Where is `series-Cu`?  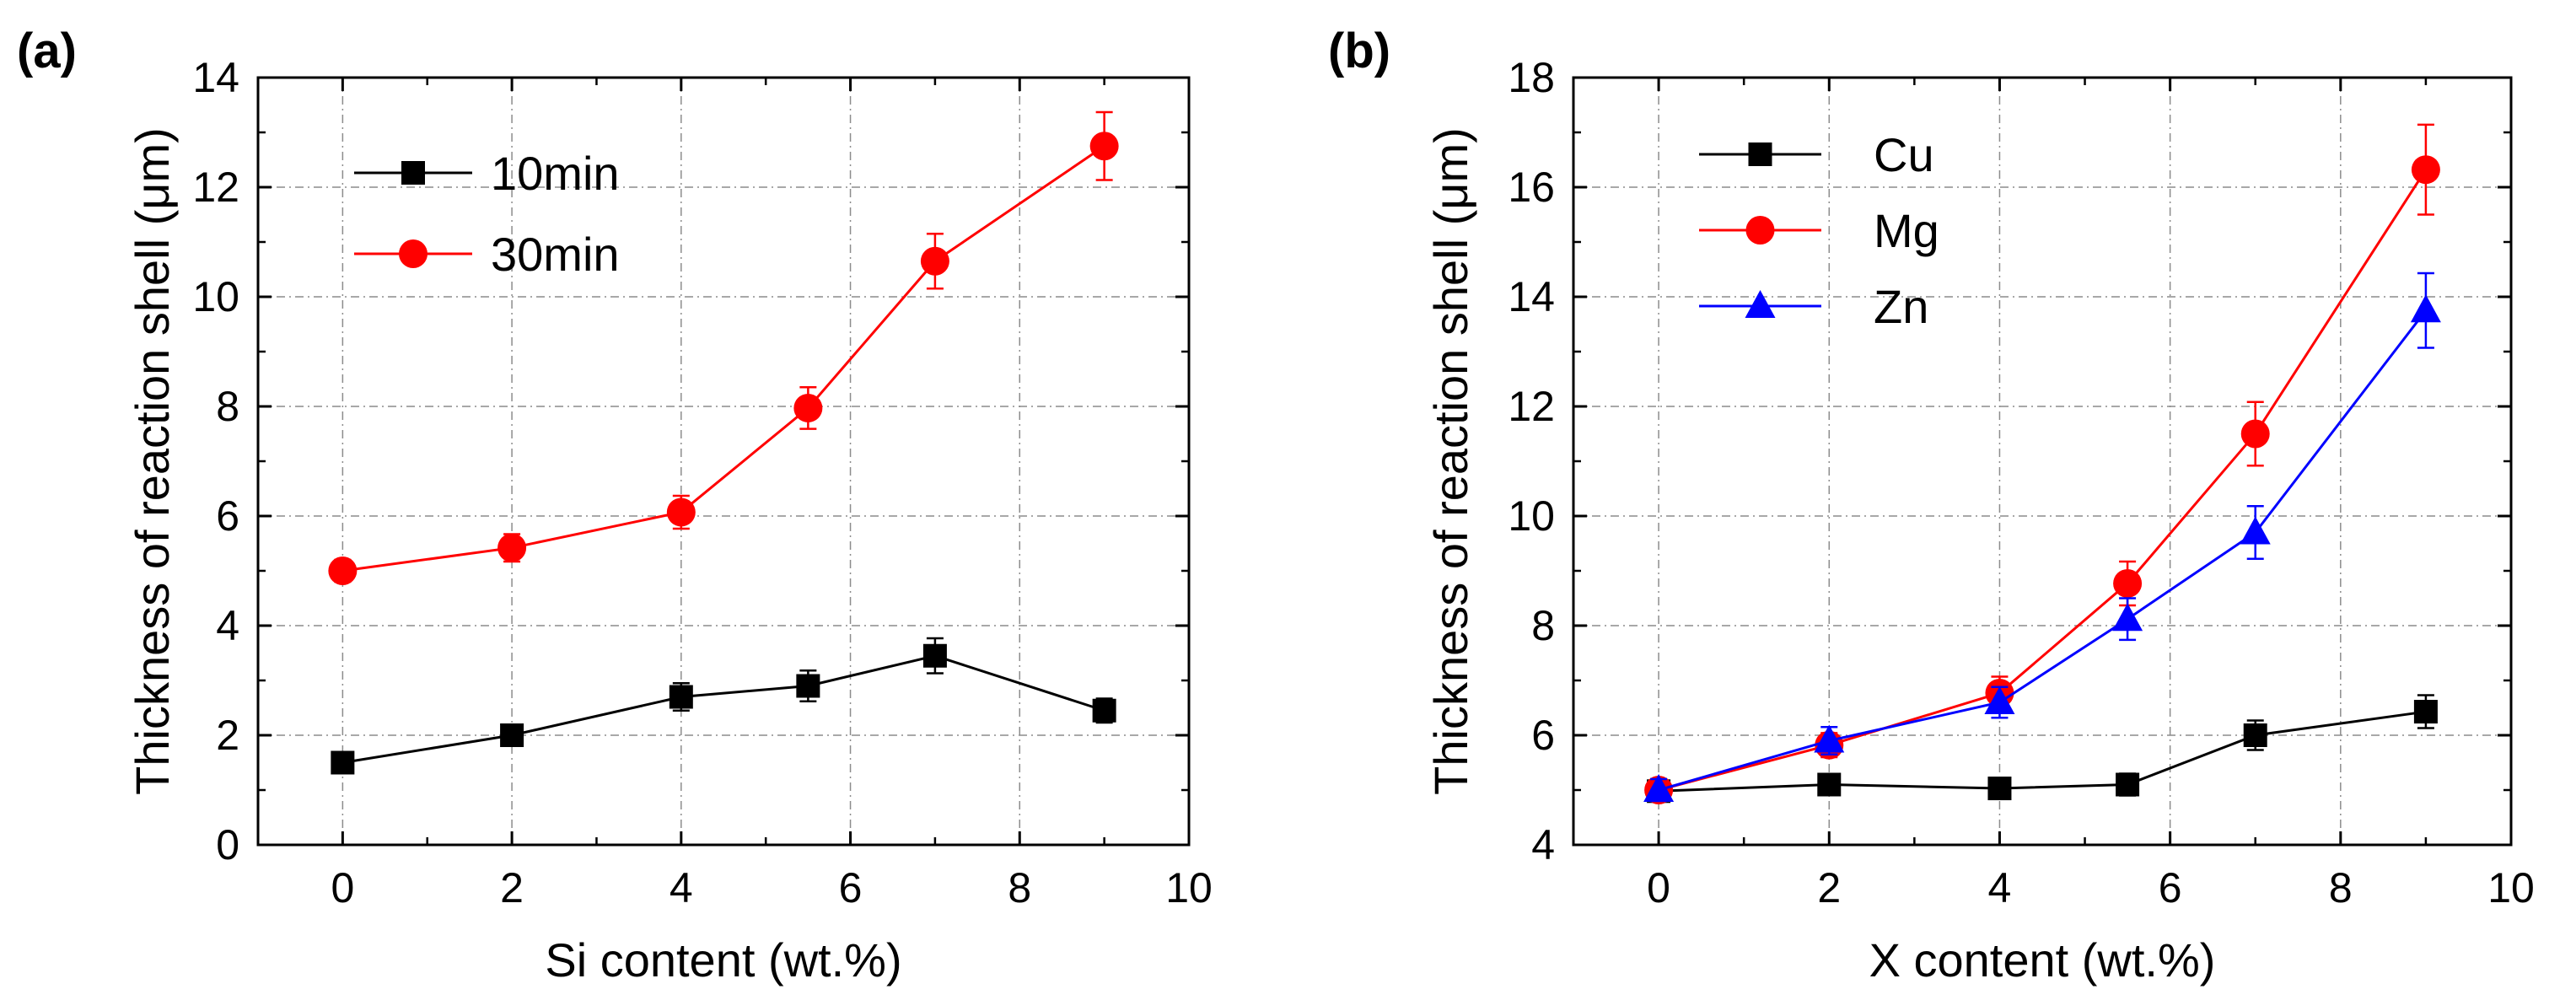 series-Cu is located at coordinates (2042, 749).